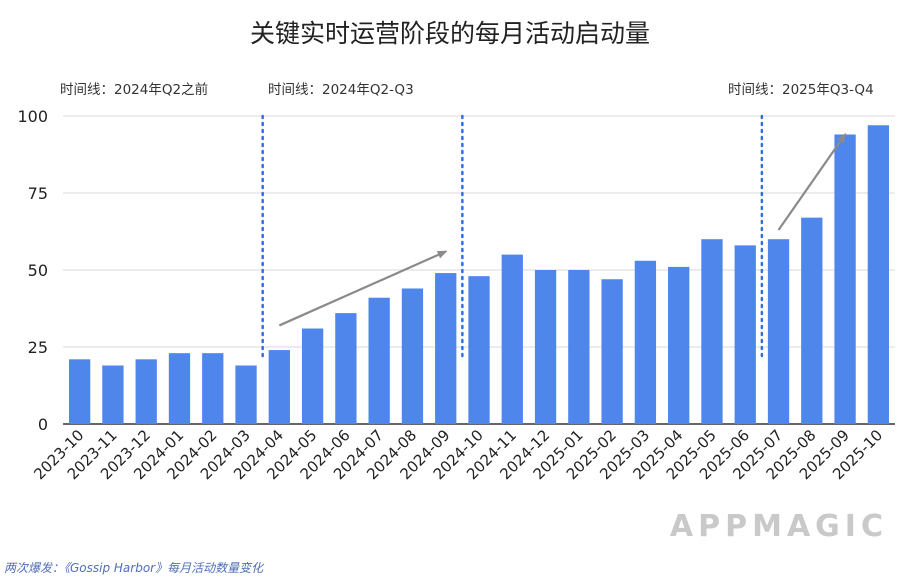 The width and height of the screenshot is (900, 579). I want to click on chart-title: 关键实时运营阶段的每月活动启动量, so click(449, 33).